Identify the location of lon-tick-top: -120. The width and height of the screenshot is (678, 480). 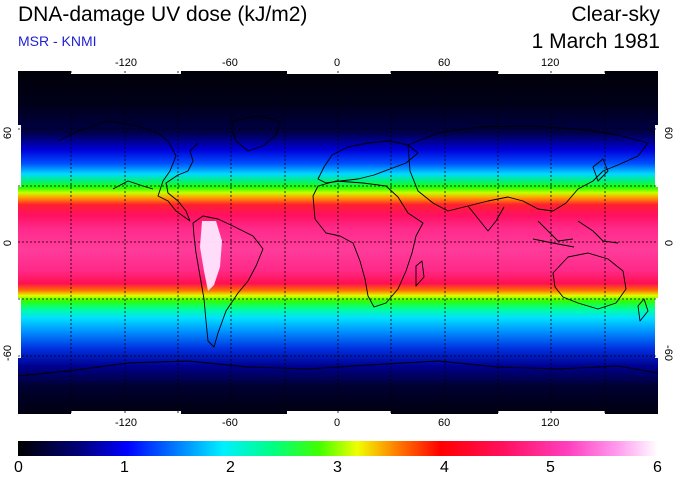
(126, 63).